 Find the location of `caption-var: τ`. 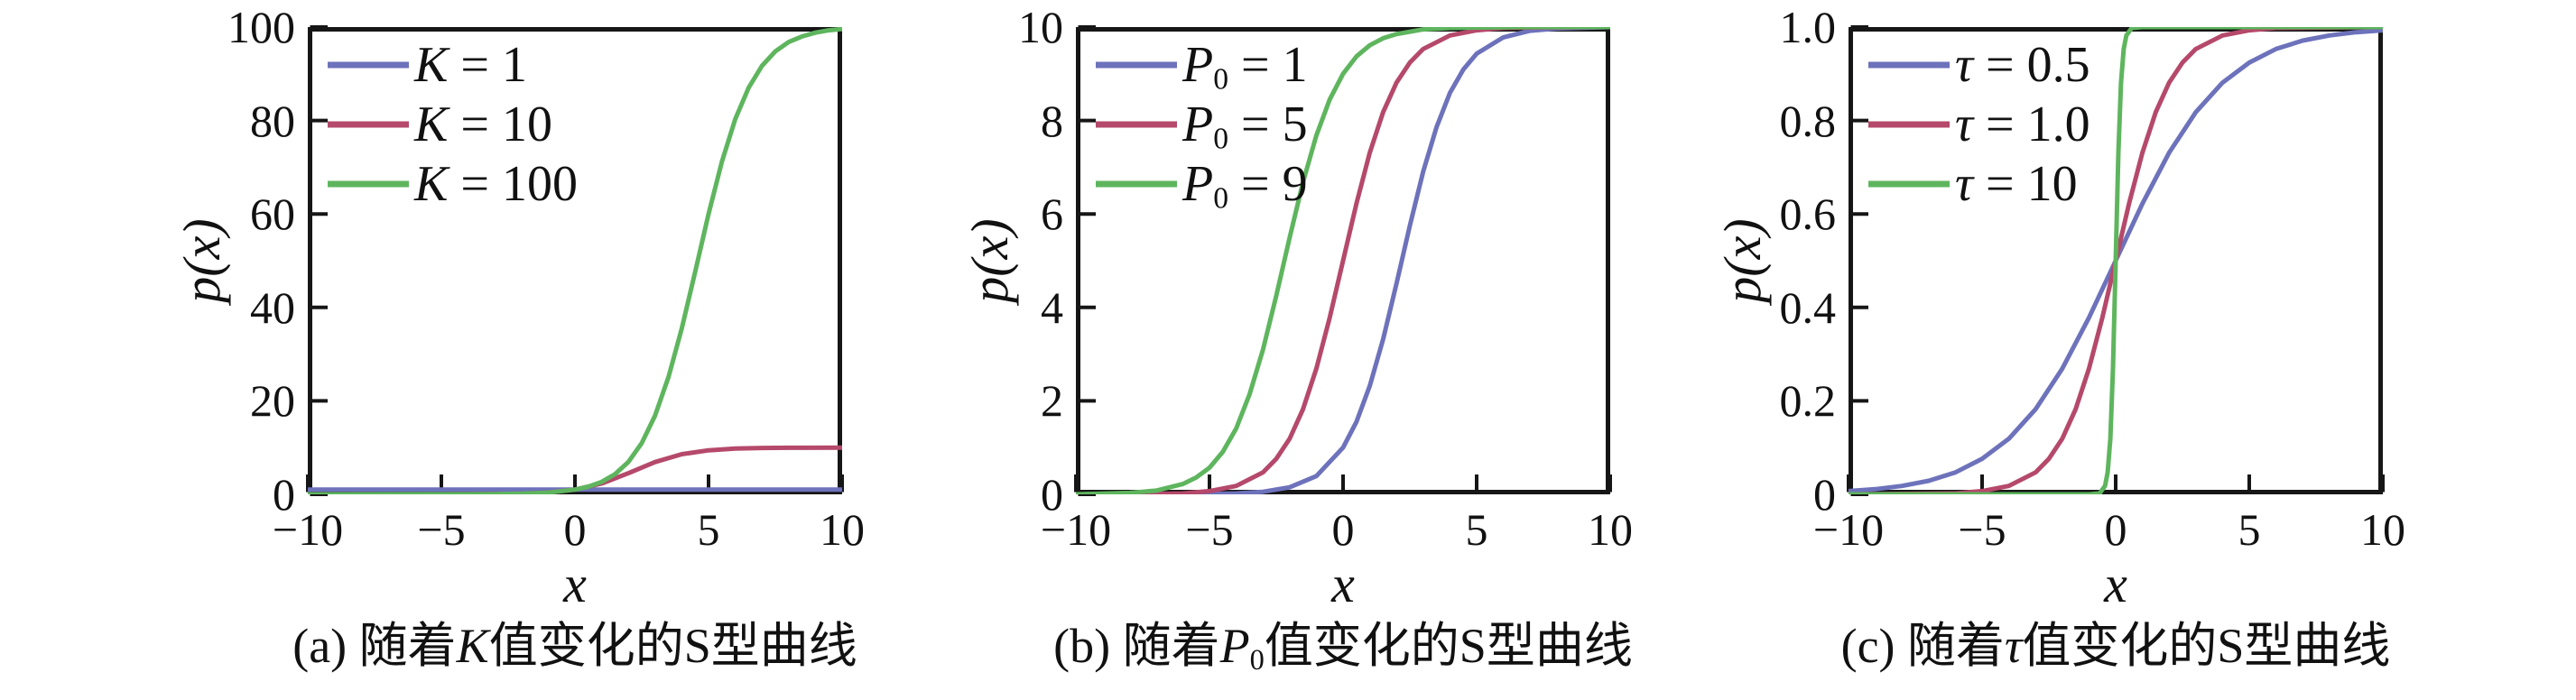

caption-var: τ is located at coordinates (2014, 646).